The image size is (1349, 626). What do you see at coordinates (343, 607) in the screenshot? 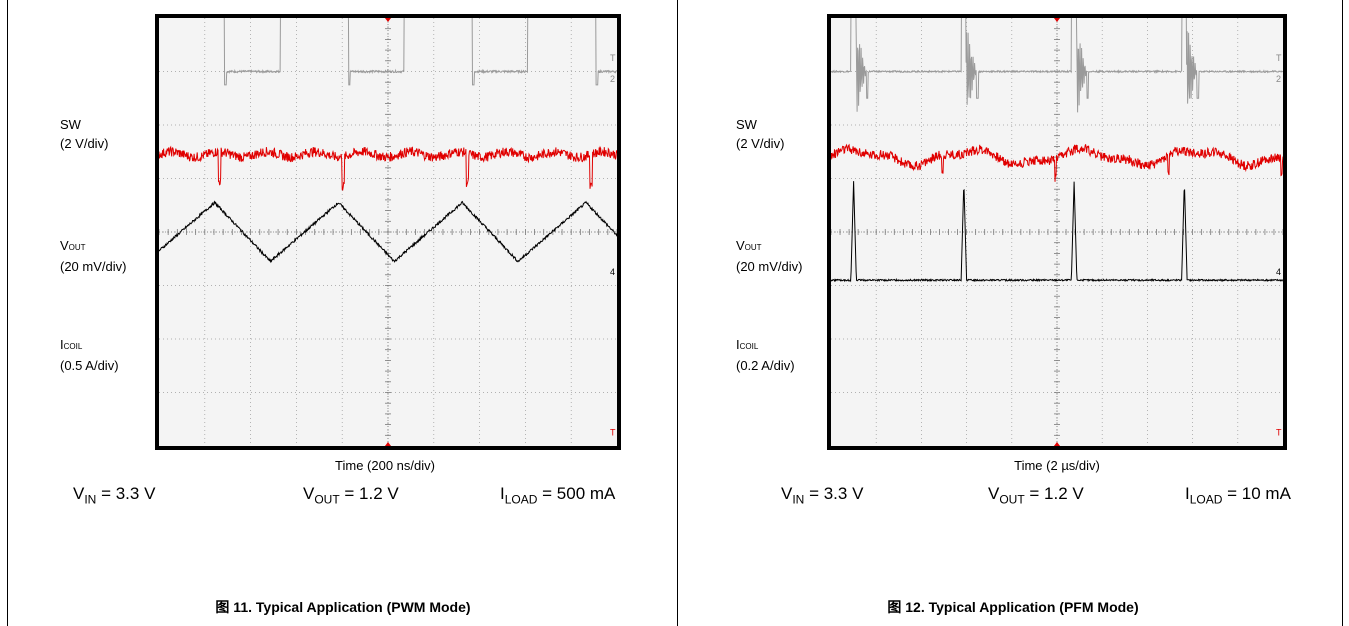
I see `fig11-caption: 图 11. Typical Application (PWM Mode)` at bounding box center [343, 607].